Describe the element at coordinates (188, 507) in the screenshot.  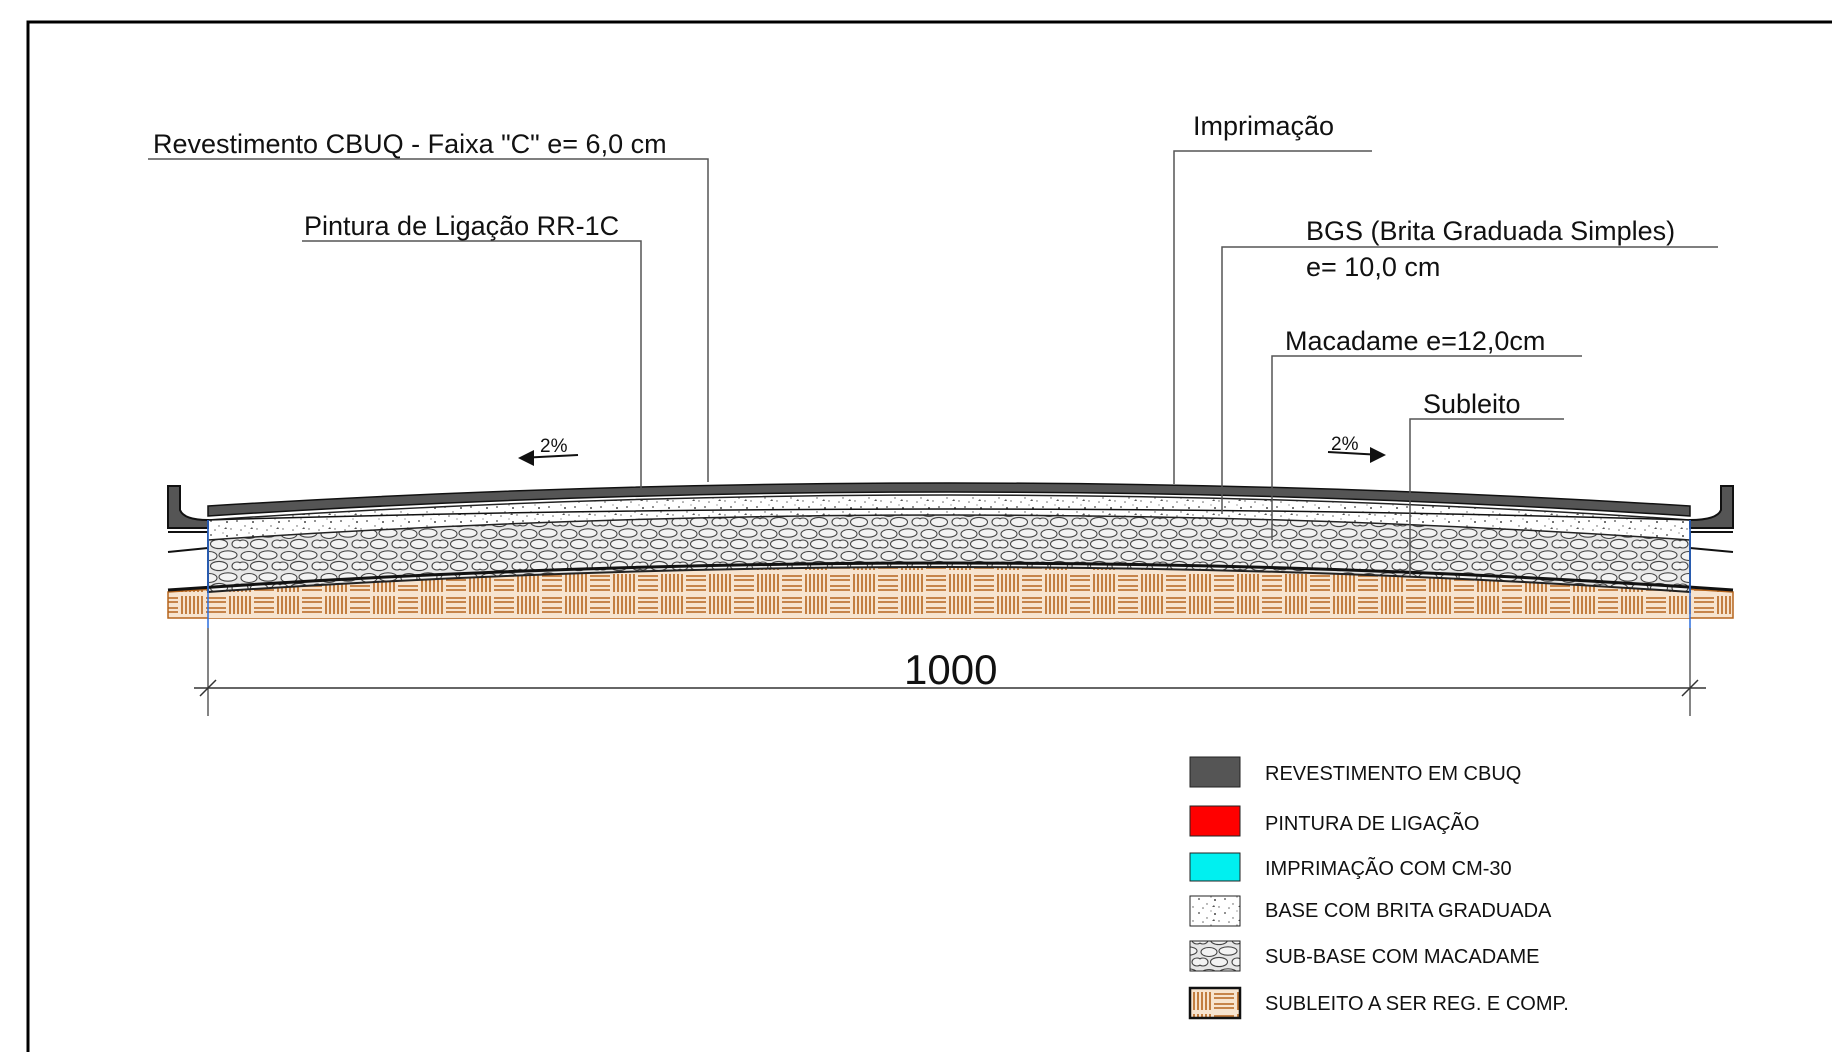
I see `curb-left` at that location.